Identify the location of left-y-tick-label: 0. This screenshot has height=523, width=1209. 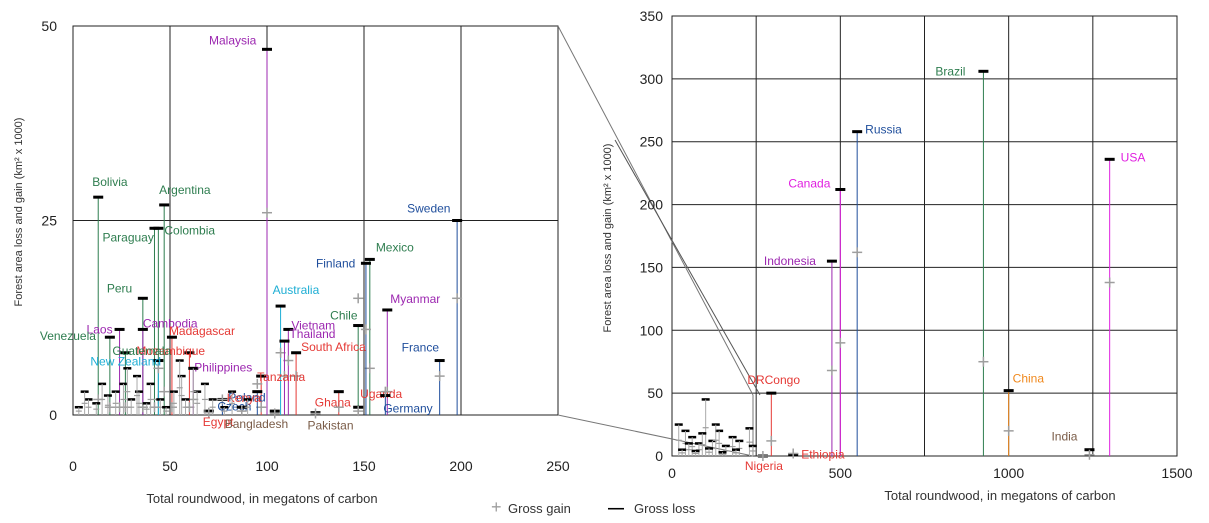
(53, 415).